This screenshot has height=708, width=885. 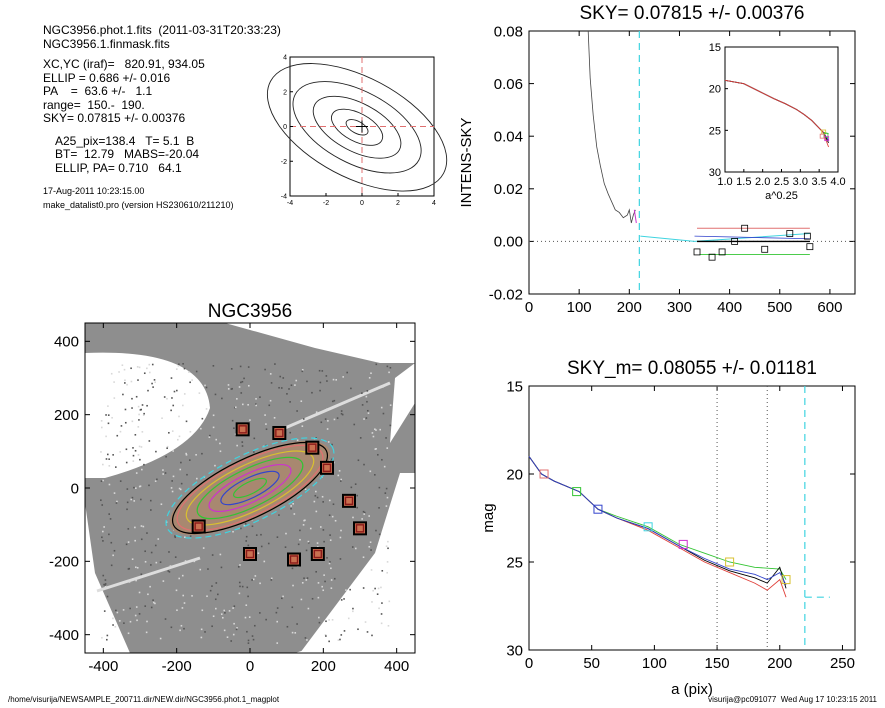 What do you see at coordinates (715, 90) in the screenshot?
I see `inset-y-tick-label: 20` at bounding box center [715, 90].